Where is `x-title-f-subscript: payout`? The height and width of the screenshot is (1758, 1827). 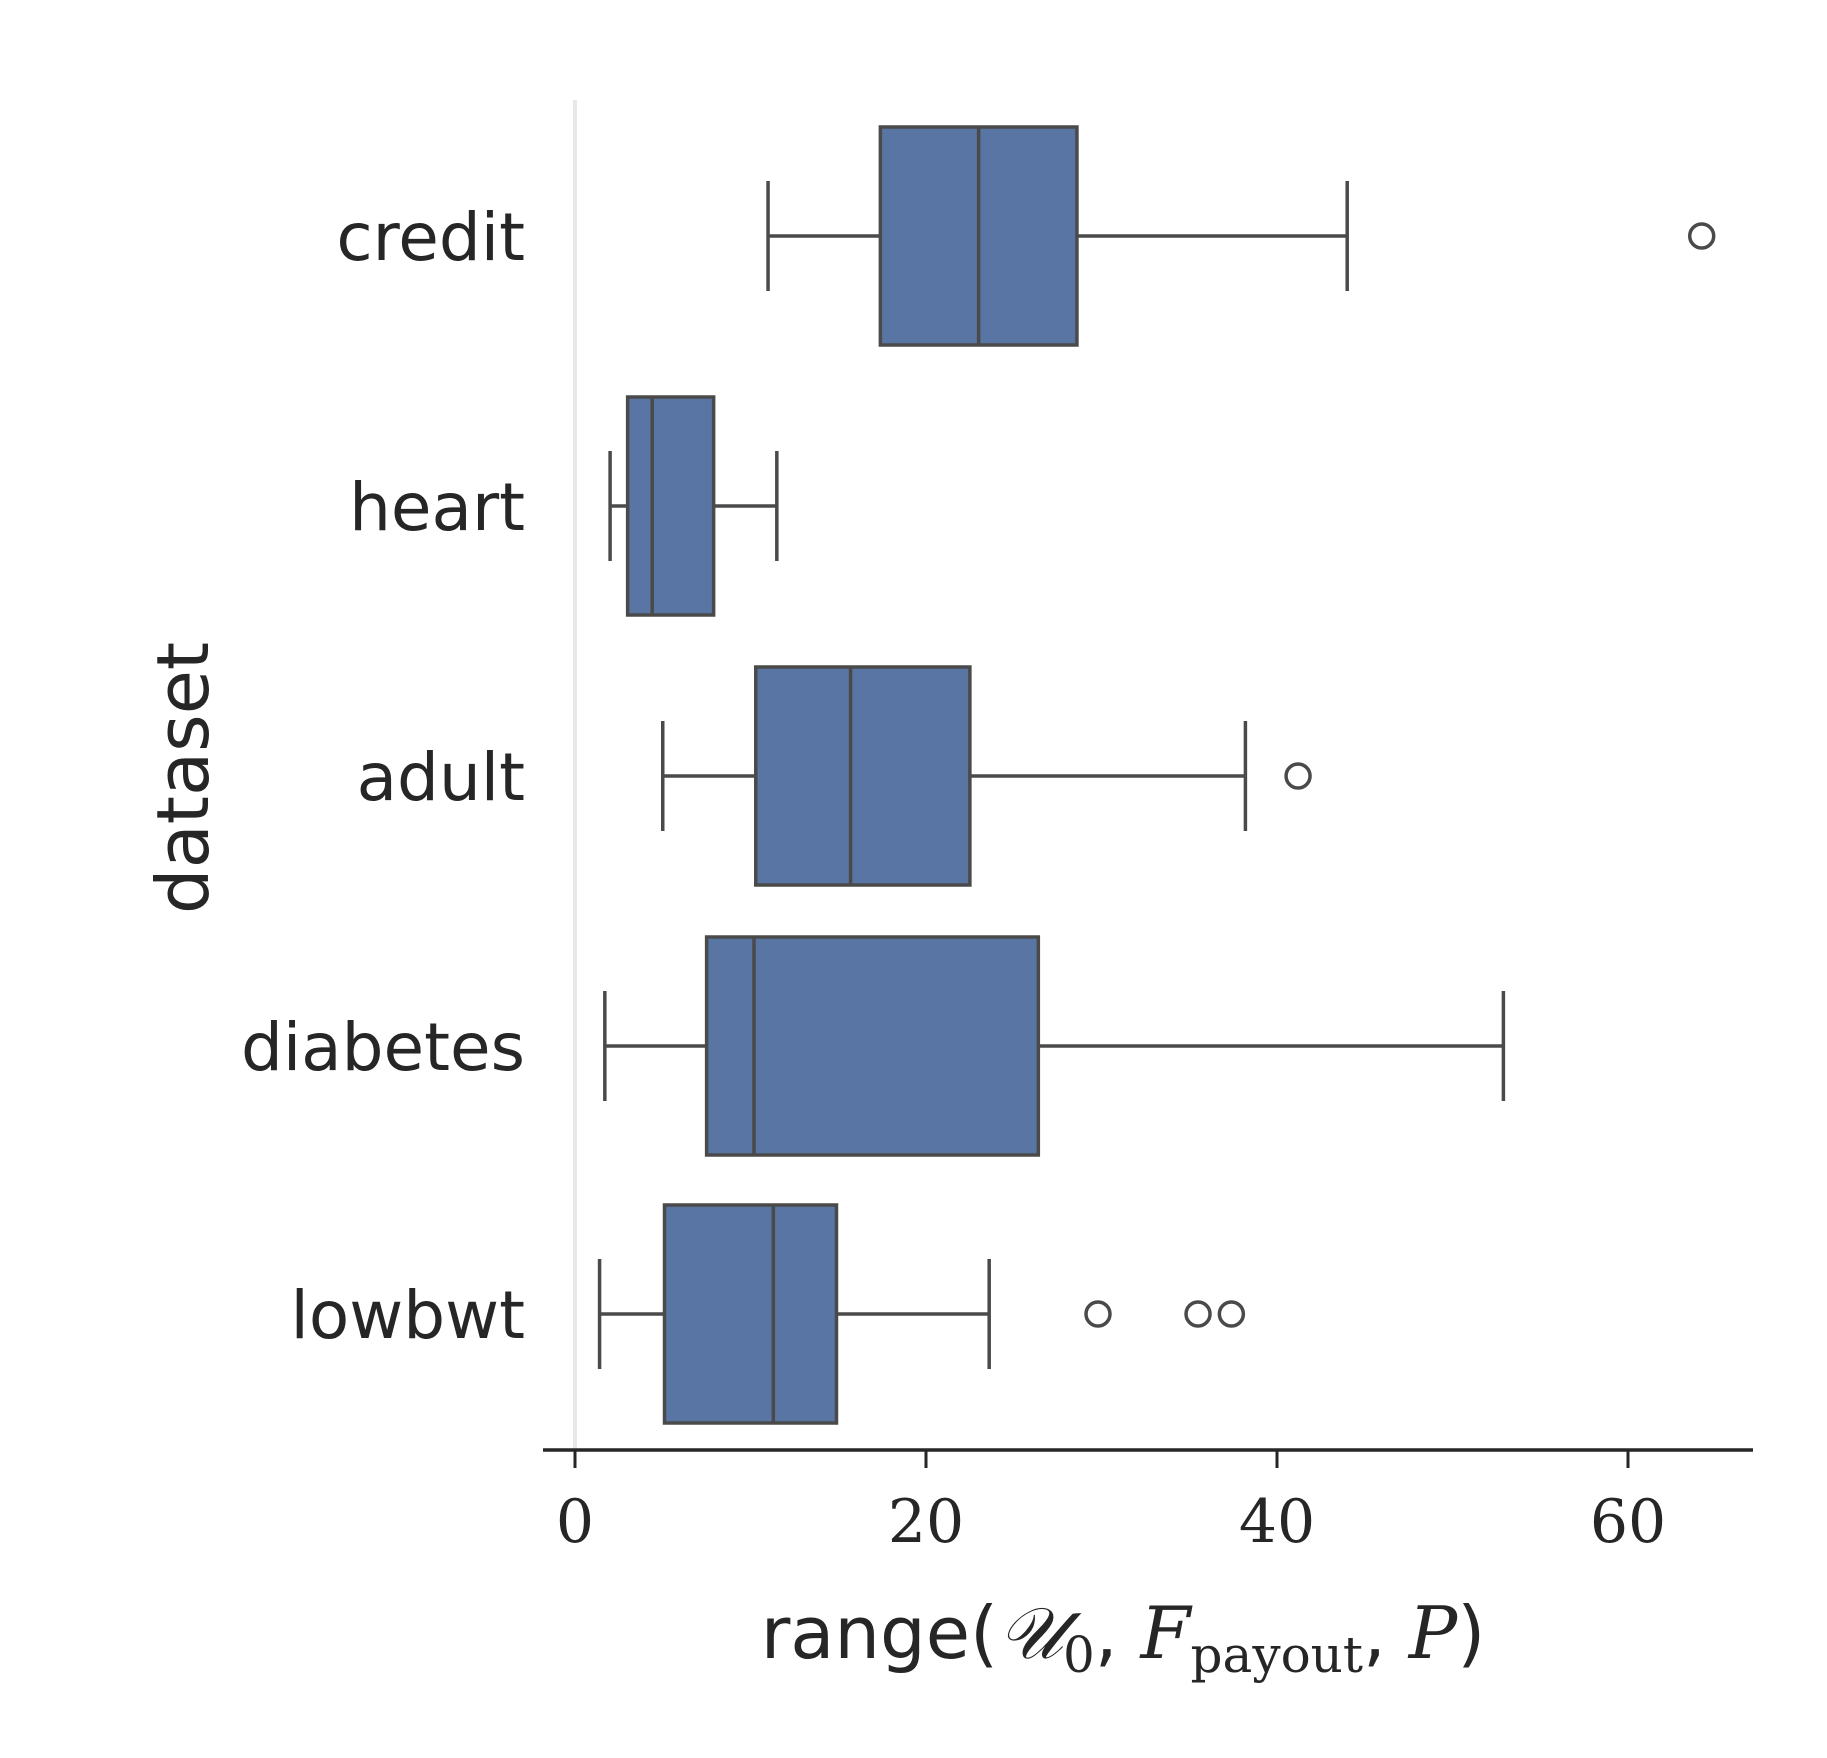 x-title-f-subscript: payout is located at coordinates (1277, 1655).